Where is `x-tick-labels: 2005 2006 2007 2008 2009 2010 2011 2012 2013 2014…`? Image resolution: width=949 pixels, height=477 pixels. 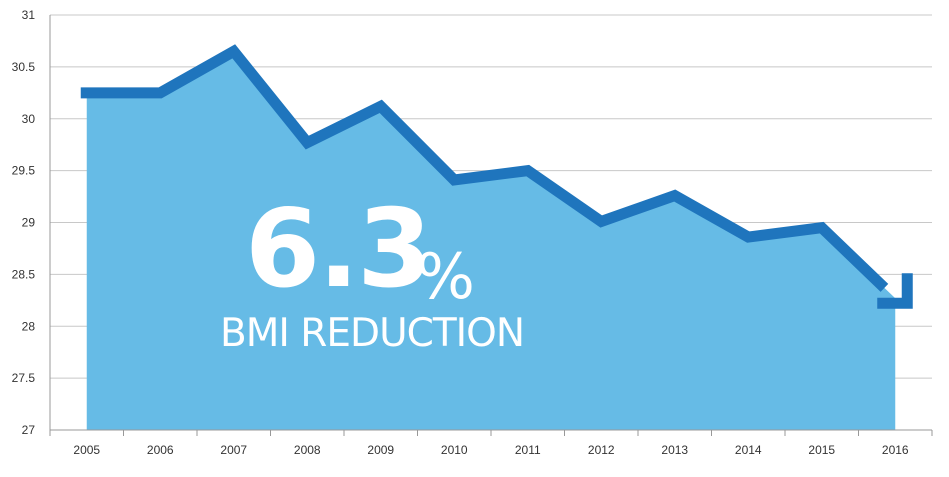 x-tick-labels: 2005 2006 2007 2008 2009 2010 2011 2012 2013 2014… is located at coordinates (491, 450).